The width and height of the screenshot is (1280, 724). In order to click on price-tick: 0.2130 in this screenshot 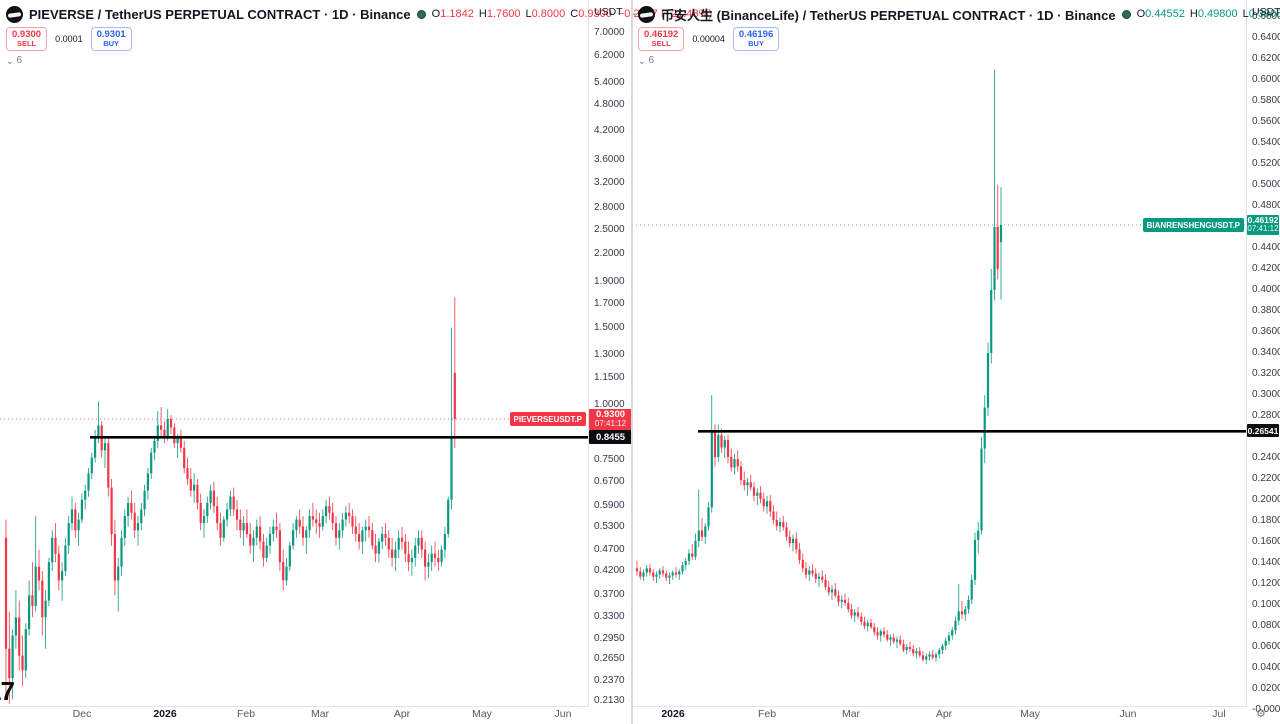, I will do `click(609, 700)`.